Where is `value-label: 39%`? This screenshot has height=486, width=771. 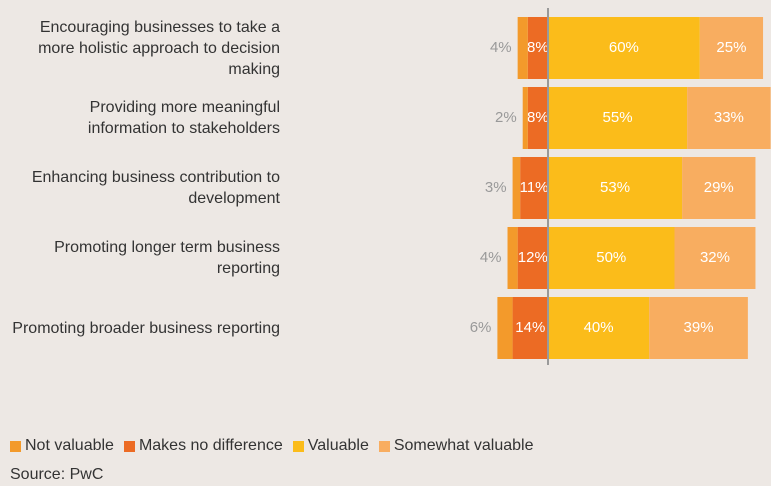 value-label: 39% is located at coordinates (699, 327).